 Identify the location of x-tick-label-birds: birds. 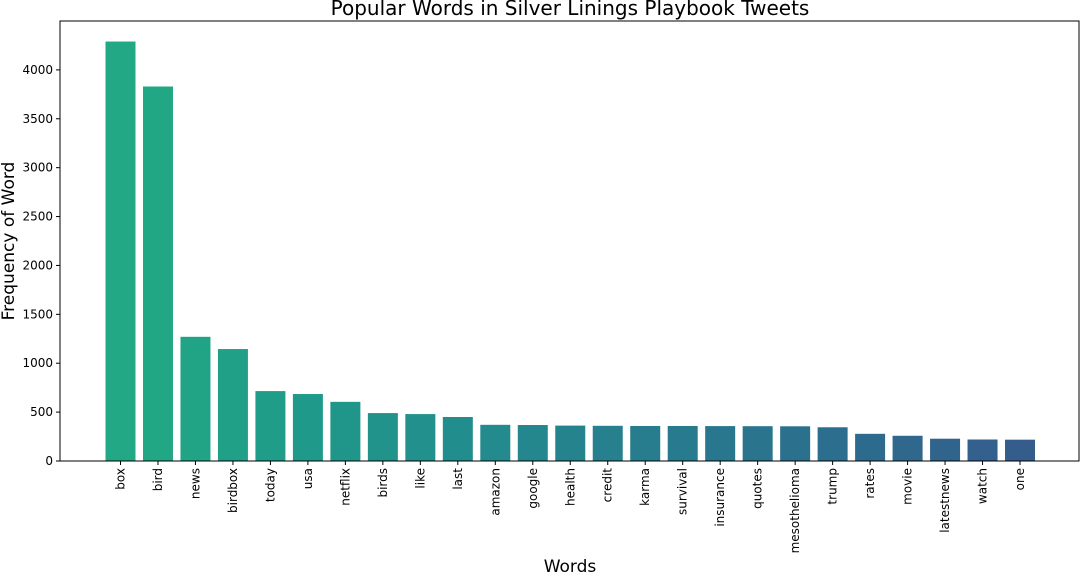
(383, 483).